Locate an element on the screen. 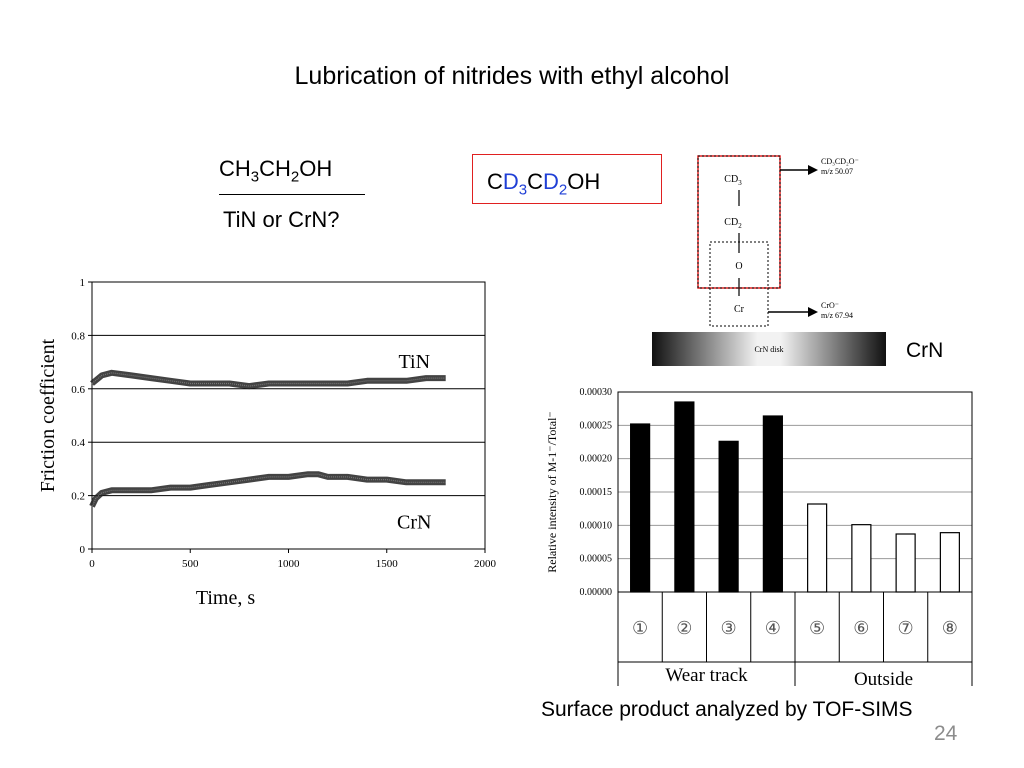  category-label: ① is located at coordinates (640, 628).